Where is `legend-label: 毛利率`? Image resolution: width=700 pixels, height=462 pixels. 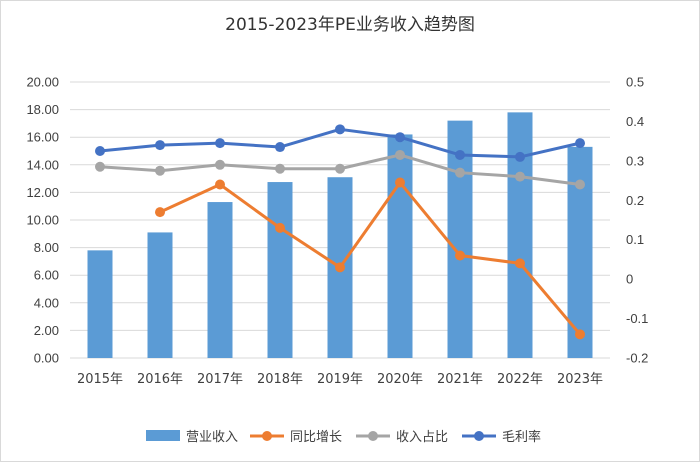 legend-label: 毛利率 is located at coordinates (521, 437).